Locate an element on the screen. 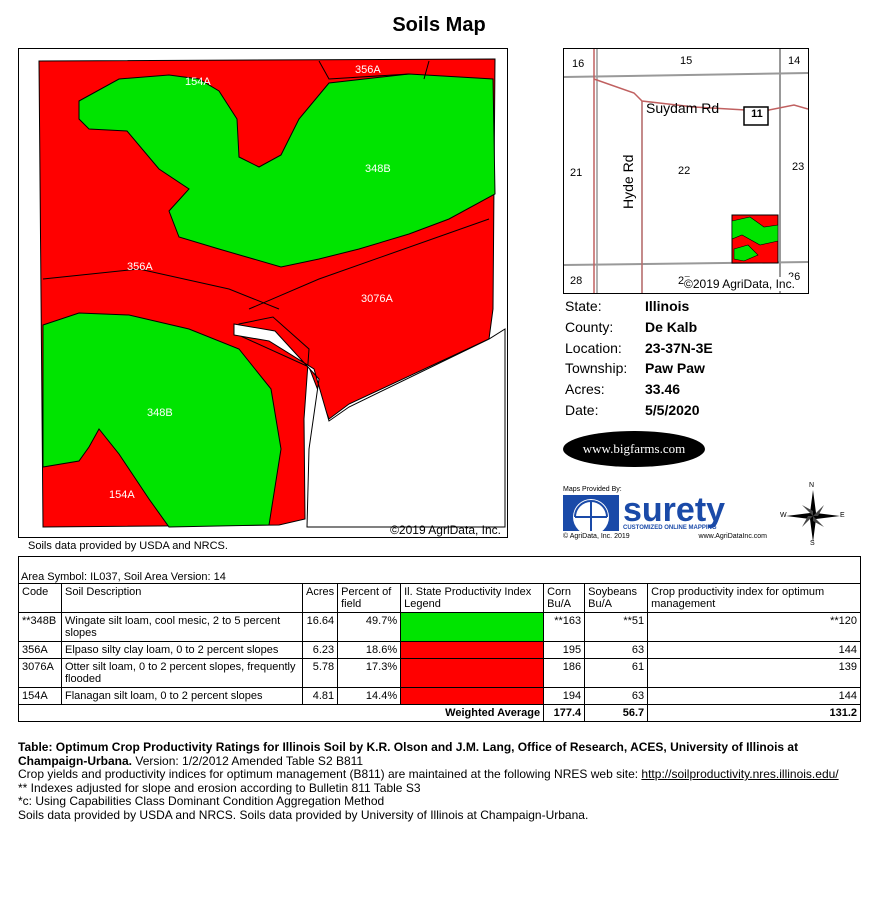  bigfarms-logo: www.bigfarms.com is located at coordinates (634, 449).